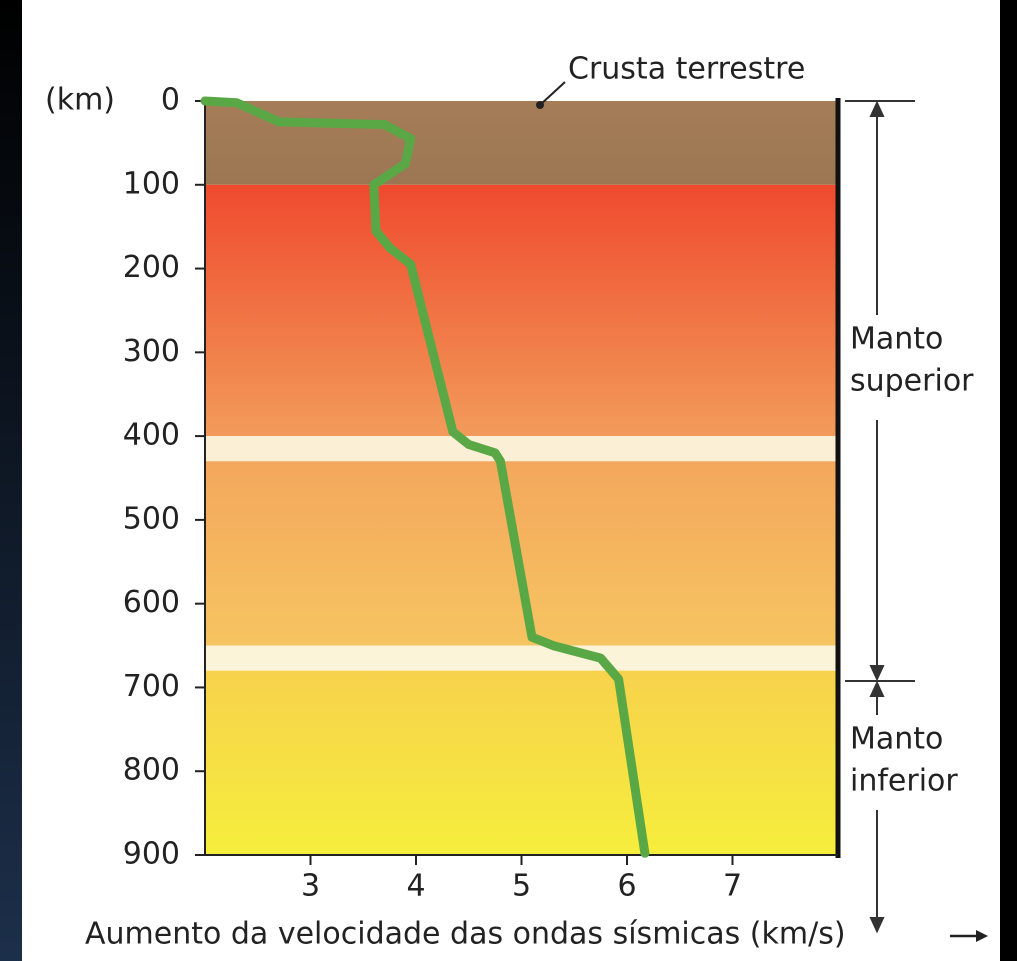 This screenshot has height=961, width=1017. What do you see at coordinates (969, 936) in the screenshot?
I see `x-axis-arrow` at bounding box center [969, 936].